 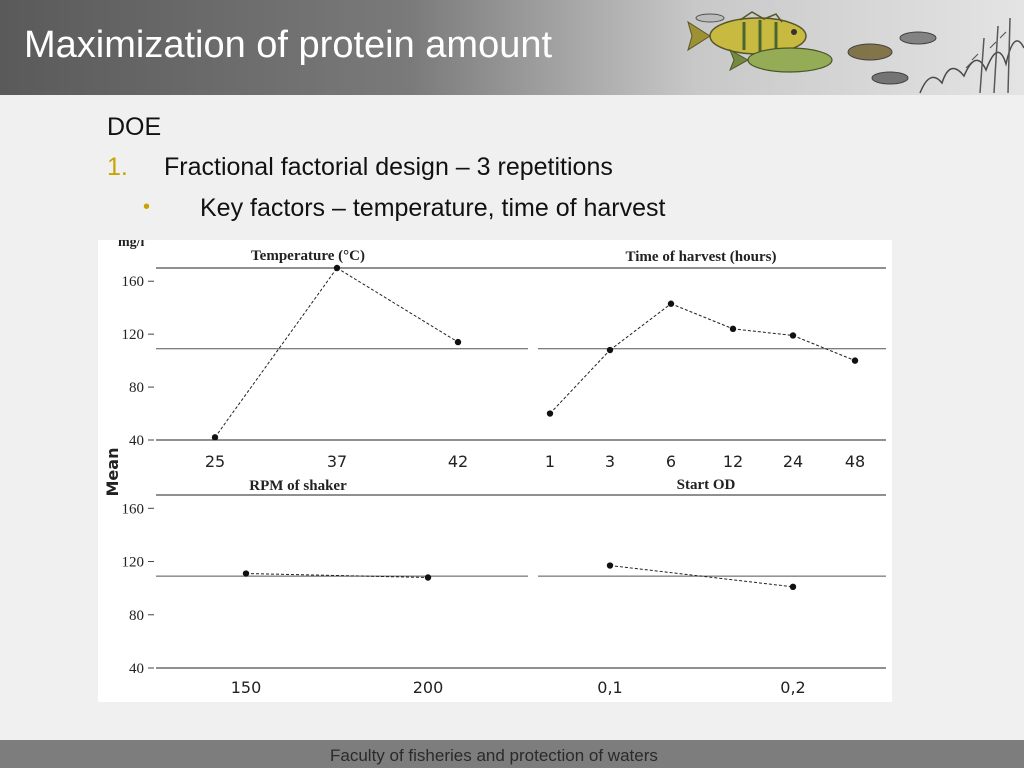 I want to click on x-tick-label: 25, so click(x=215, y=461).